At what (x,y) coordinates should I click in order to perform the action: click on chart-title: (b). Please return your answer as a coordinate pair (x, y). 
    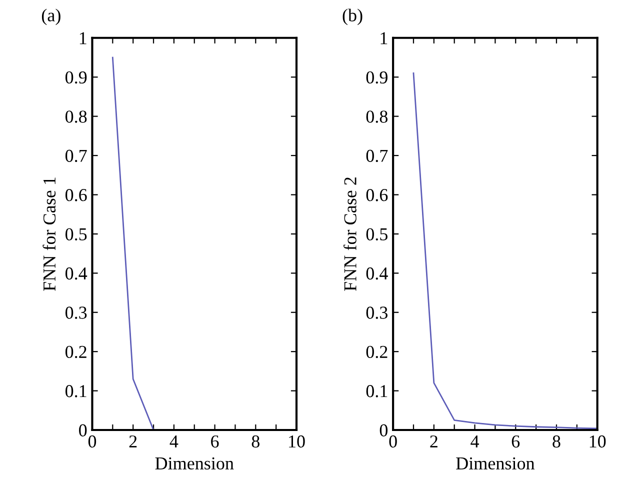
    Looking at the image, I should click on (352, 17).